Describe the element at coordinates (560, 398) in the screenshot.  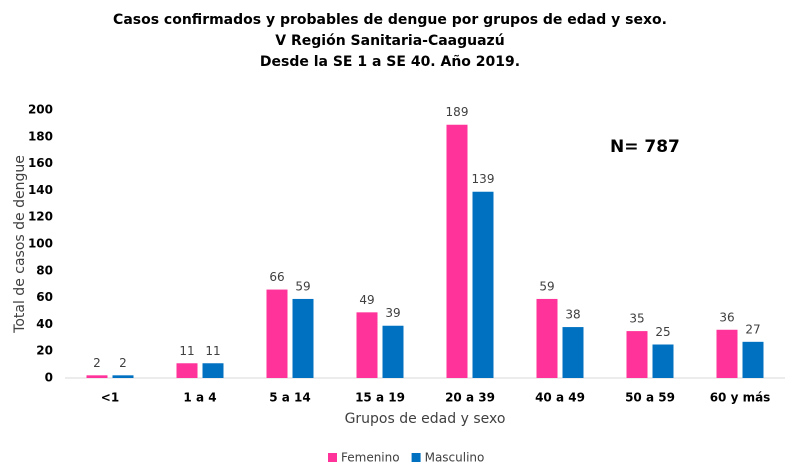
I see `x-tick-label: 40 a 49` at that location.